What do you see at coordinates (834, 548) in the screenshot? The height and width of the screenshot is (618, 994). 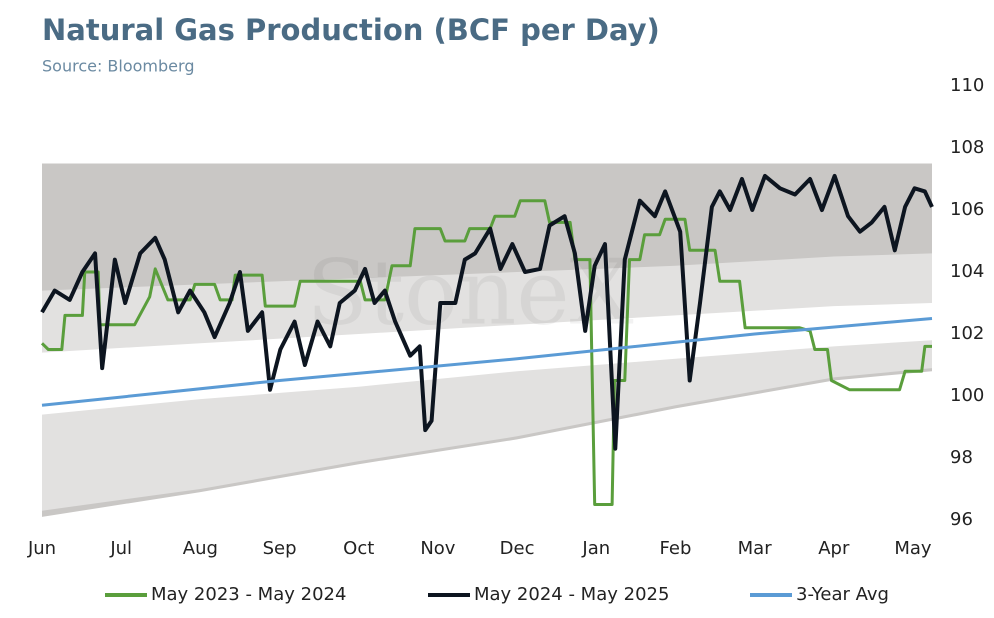 I see `x-tick-label: Apr` at bounding box center [834, 548].